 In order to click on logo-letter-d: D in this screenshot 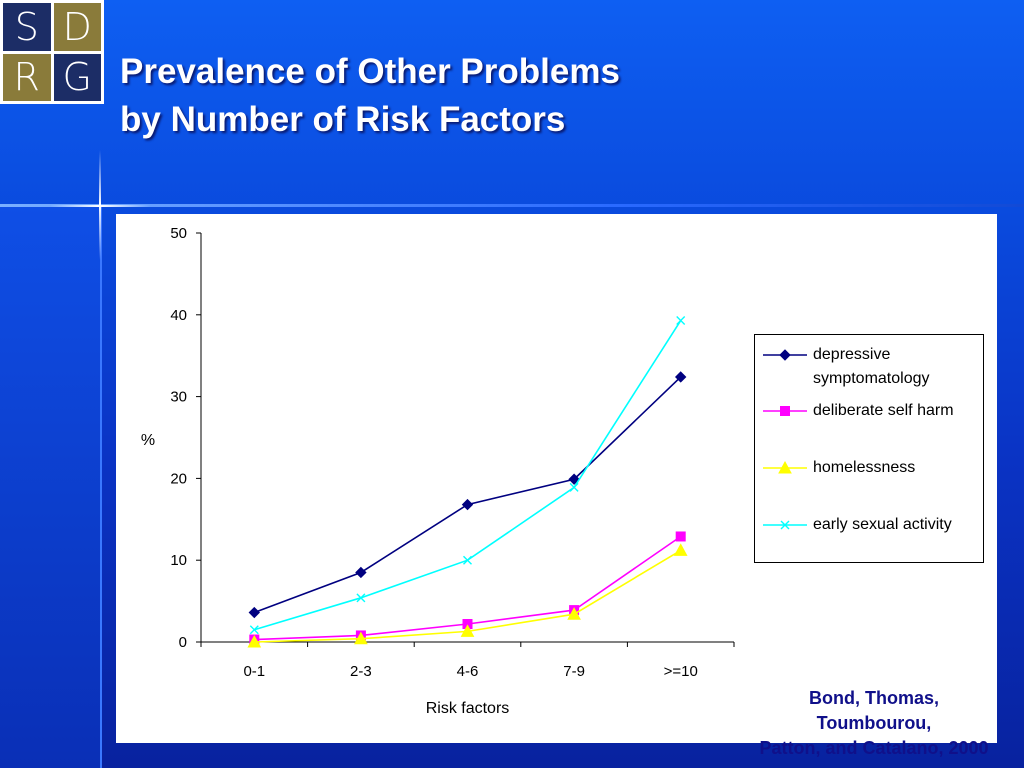, I will do `click(77, 27)`.